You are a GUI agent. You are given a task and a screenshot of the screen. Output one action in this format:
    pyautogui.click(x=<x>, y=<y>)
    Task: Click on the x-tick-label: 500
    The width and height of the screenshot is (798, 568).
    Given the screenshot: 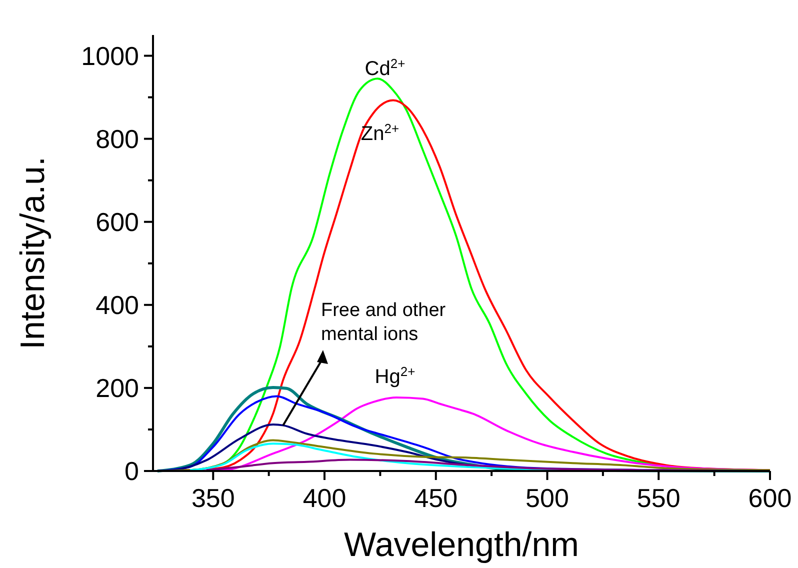 What is the action you would take?
    pyautogui.click(x=547, y=498)
    